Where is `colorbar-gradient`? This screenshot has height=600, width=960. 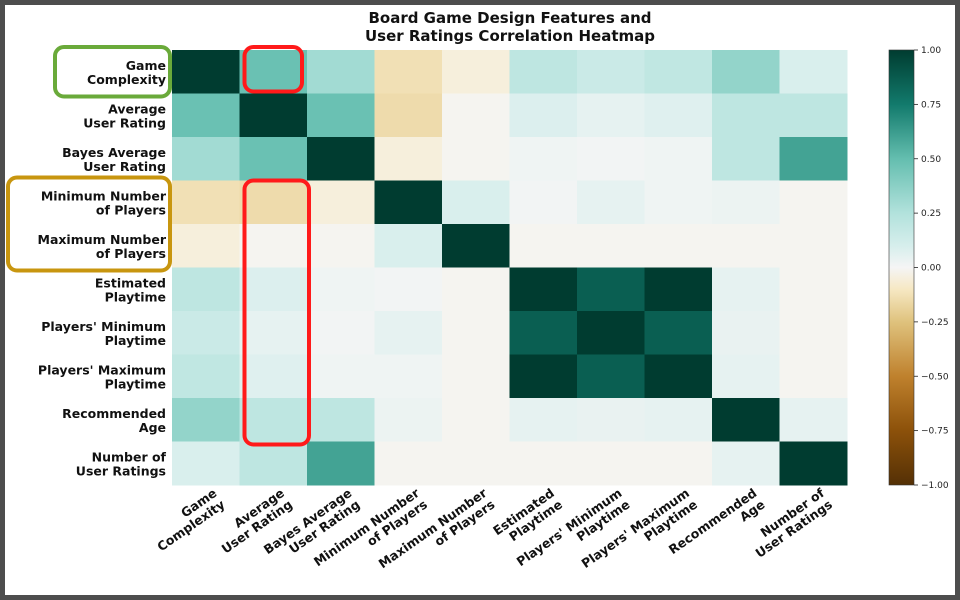
colorbar-gradient is located at coordinates (901, 267).